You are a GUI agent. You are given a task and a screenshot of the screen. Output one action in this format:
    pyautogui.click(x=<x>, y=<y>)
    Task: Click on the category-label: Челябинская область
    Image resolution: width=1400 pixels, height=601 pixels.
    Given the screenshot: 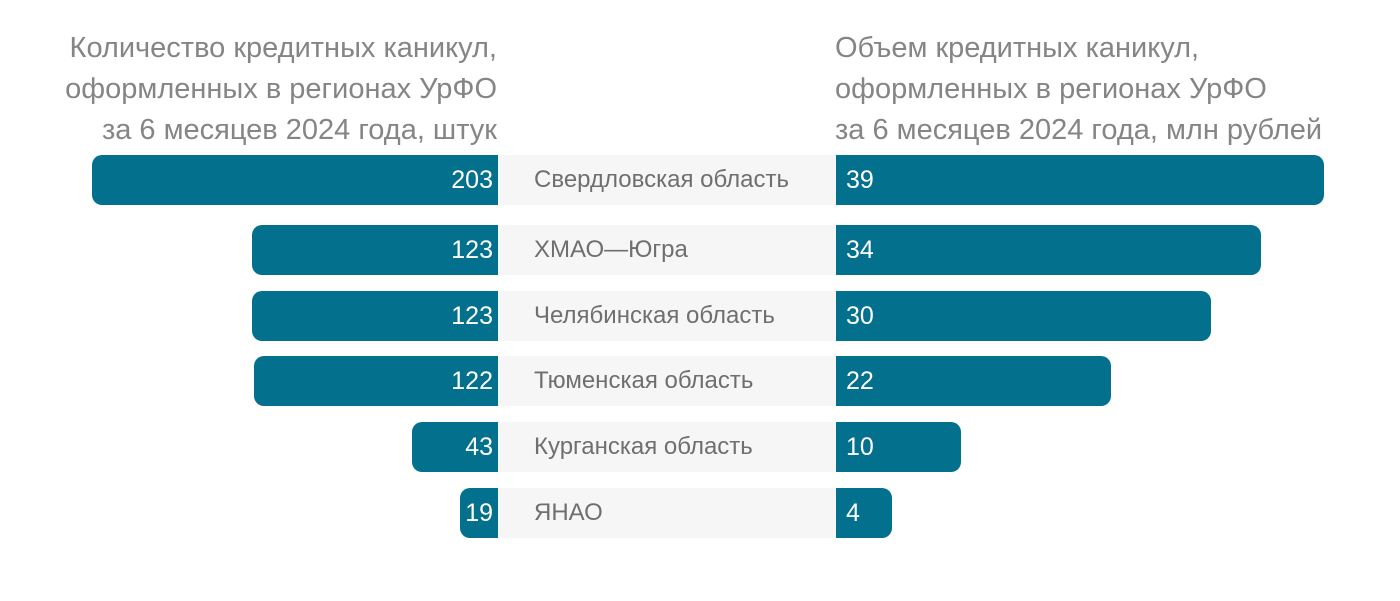 What is the action you would take?
    pyautogui.click(x=654, y=315)
    